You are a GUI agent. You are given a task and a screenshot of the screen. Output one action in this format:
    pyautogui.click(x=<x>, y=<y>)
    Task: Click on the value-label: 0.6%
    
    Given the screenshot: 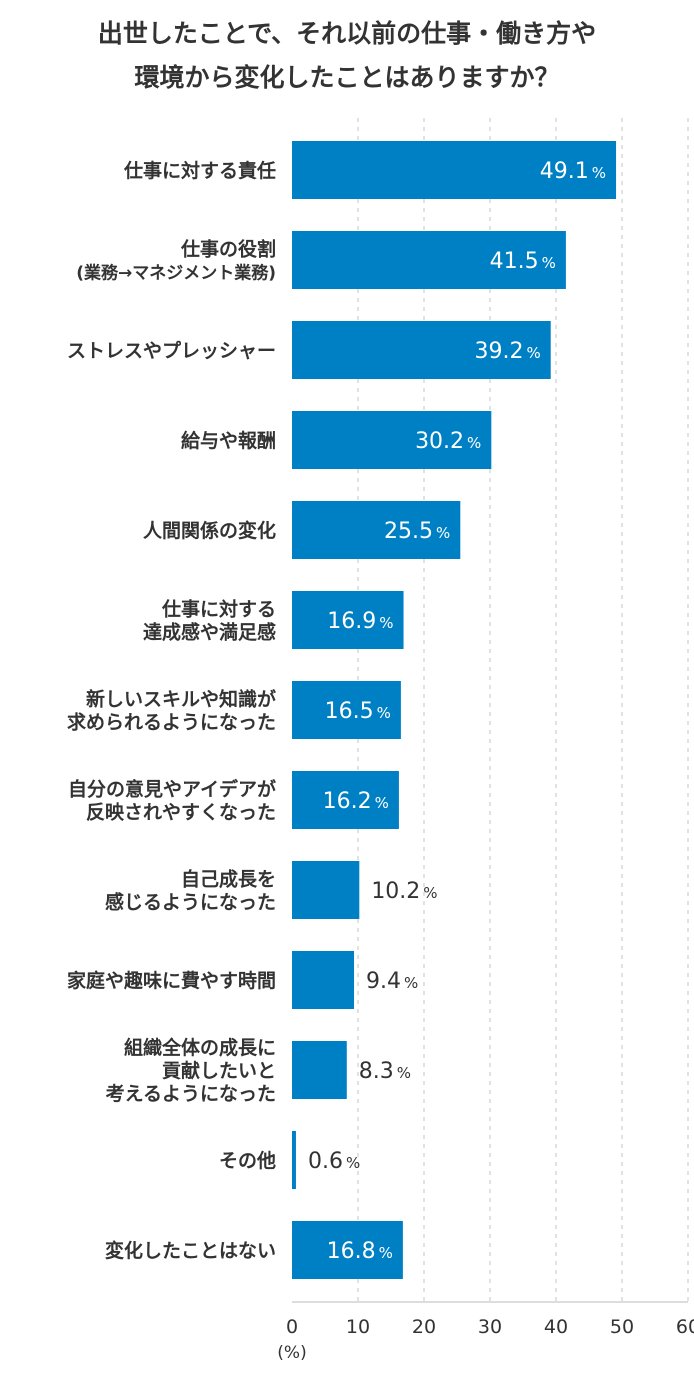 What is the action you would take?
    pyautogui.click(x=334, y=1161)
    